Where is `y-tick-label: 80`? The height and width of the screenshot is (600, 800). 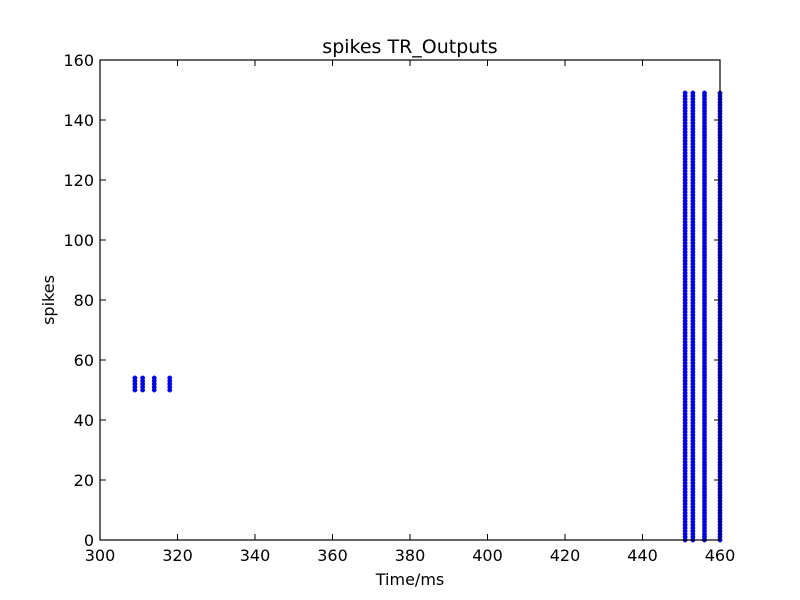 y-tick-label: 80 is located at coordinates (84, 300).